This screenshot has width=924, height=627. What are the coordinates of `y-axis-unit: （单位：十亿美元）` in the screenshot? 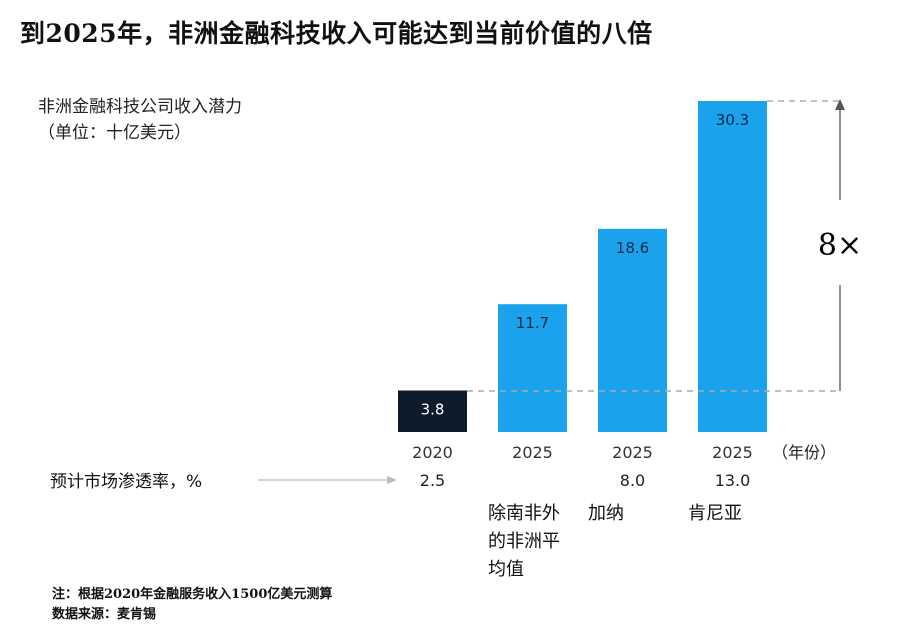 It's located at (114, 133).